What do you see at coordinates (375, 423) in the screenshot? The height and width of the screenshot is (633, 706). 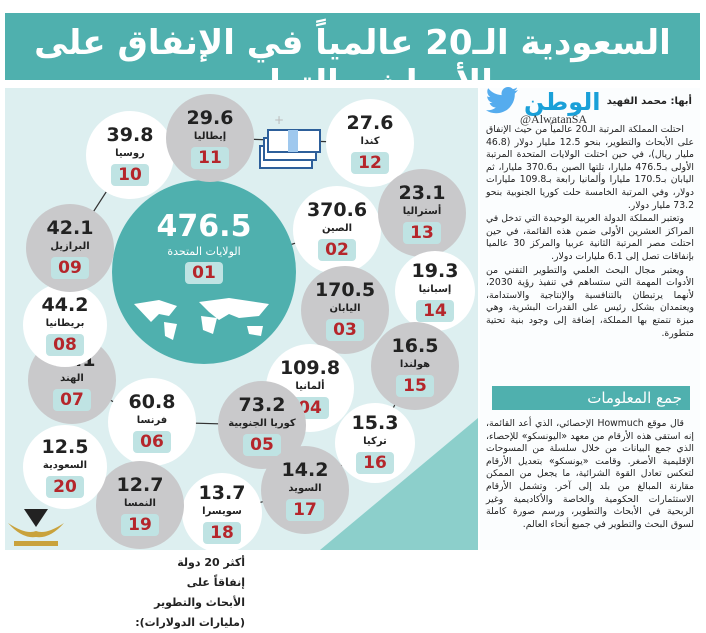 I see `spending-value: 15.3` at bounding box center [375, 423].